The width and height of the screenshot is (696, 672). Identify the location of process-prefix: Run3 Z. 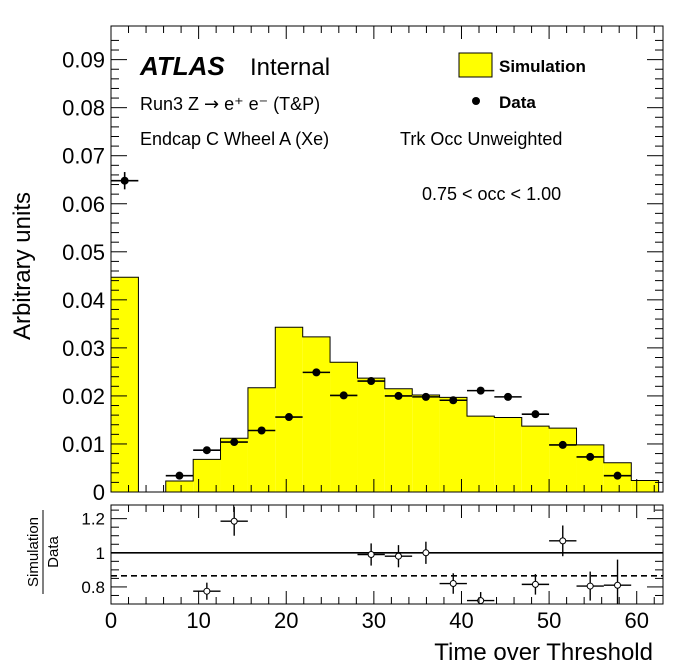
(172, 104).